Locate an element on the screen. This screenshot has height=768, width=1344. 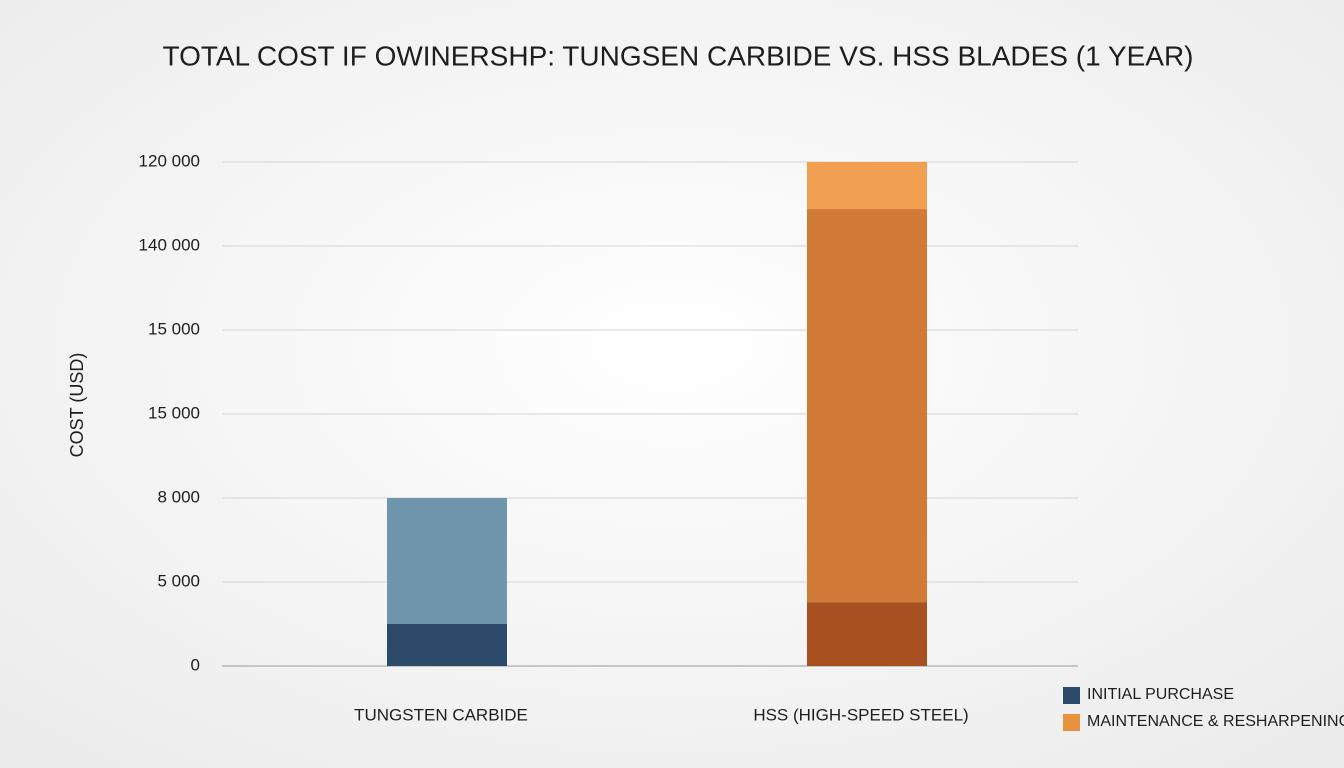
y-tick-label: 5 000 is located at coordinates (178, 580).